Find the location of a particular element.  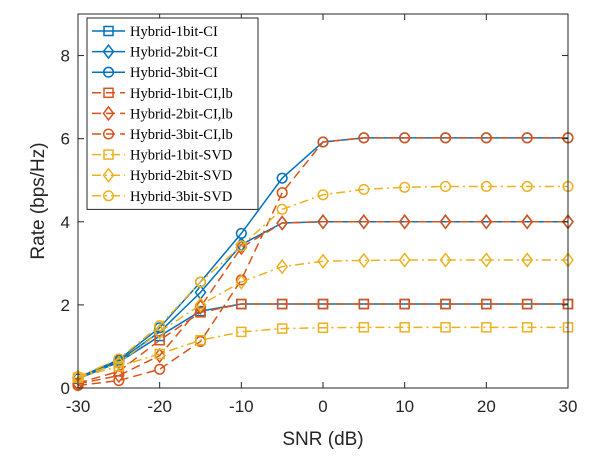

legend-item: Hybrid-3bit-CI,lb is located at coordinates (162, 135).